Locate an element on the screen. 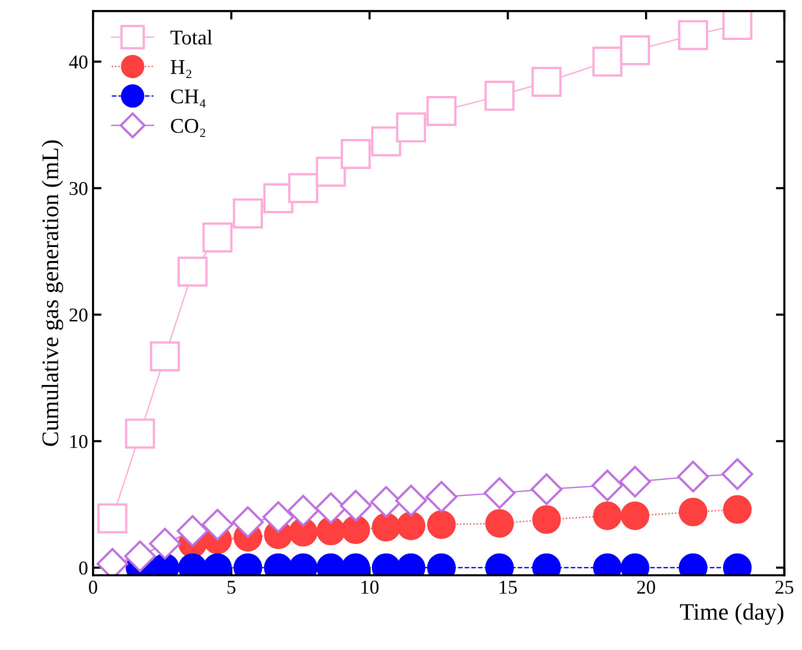  legend-label: Total is located at coordinates (191, 37).